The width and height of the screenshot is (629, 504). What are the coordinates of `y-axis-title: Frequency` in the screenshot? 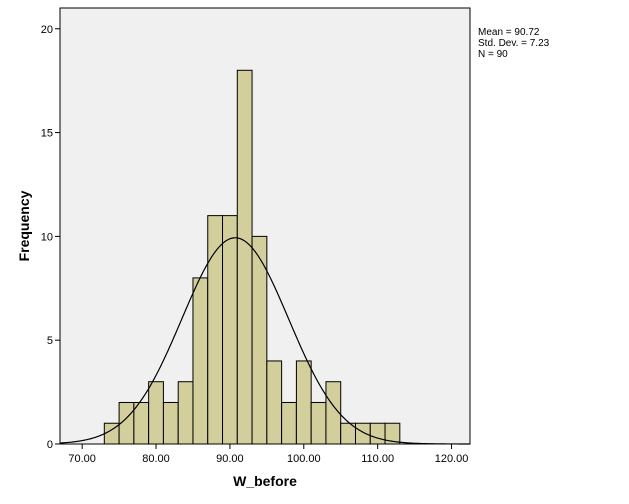 It's located at (24, 225).